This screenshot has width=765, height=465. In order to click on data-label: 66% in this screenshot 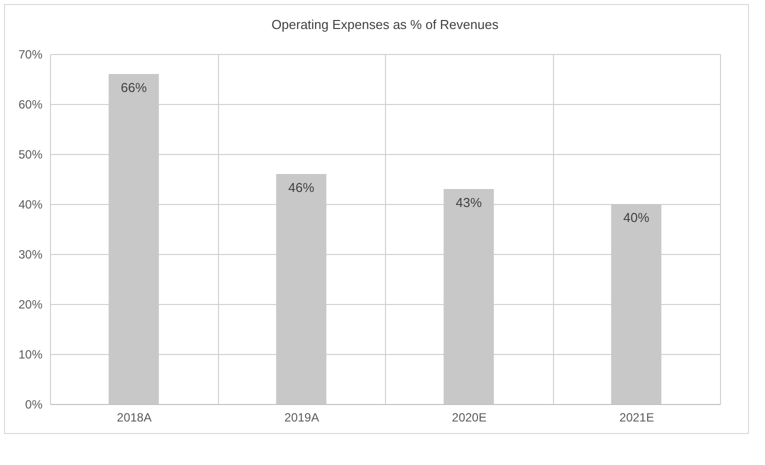, I will do `click(134, 87)`.